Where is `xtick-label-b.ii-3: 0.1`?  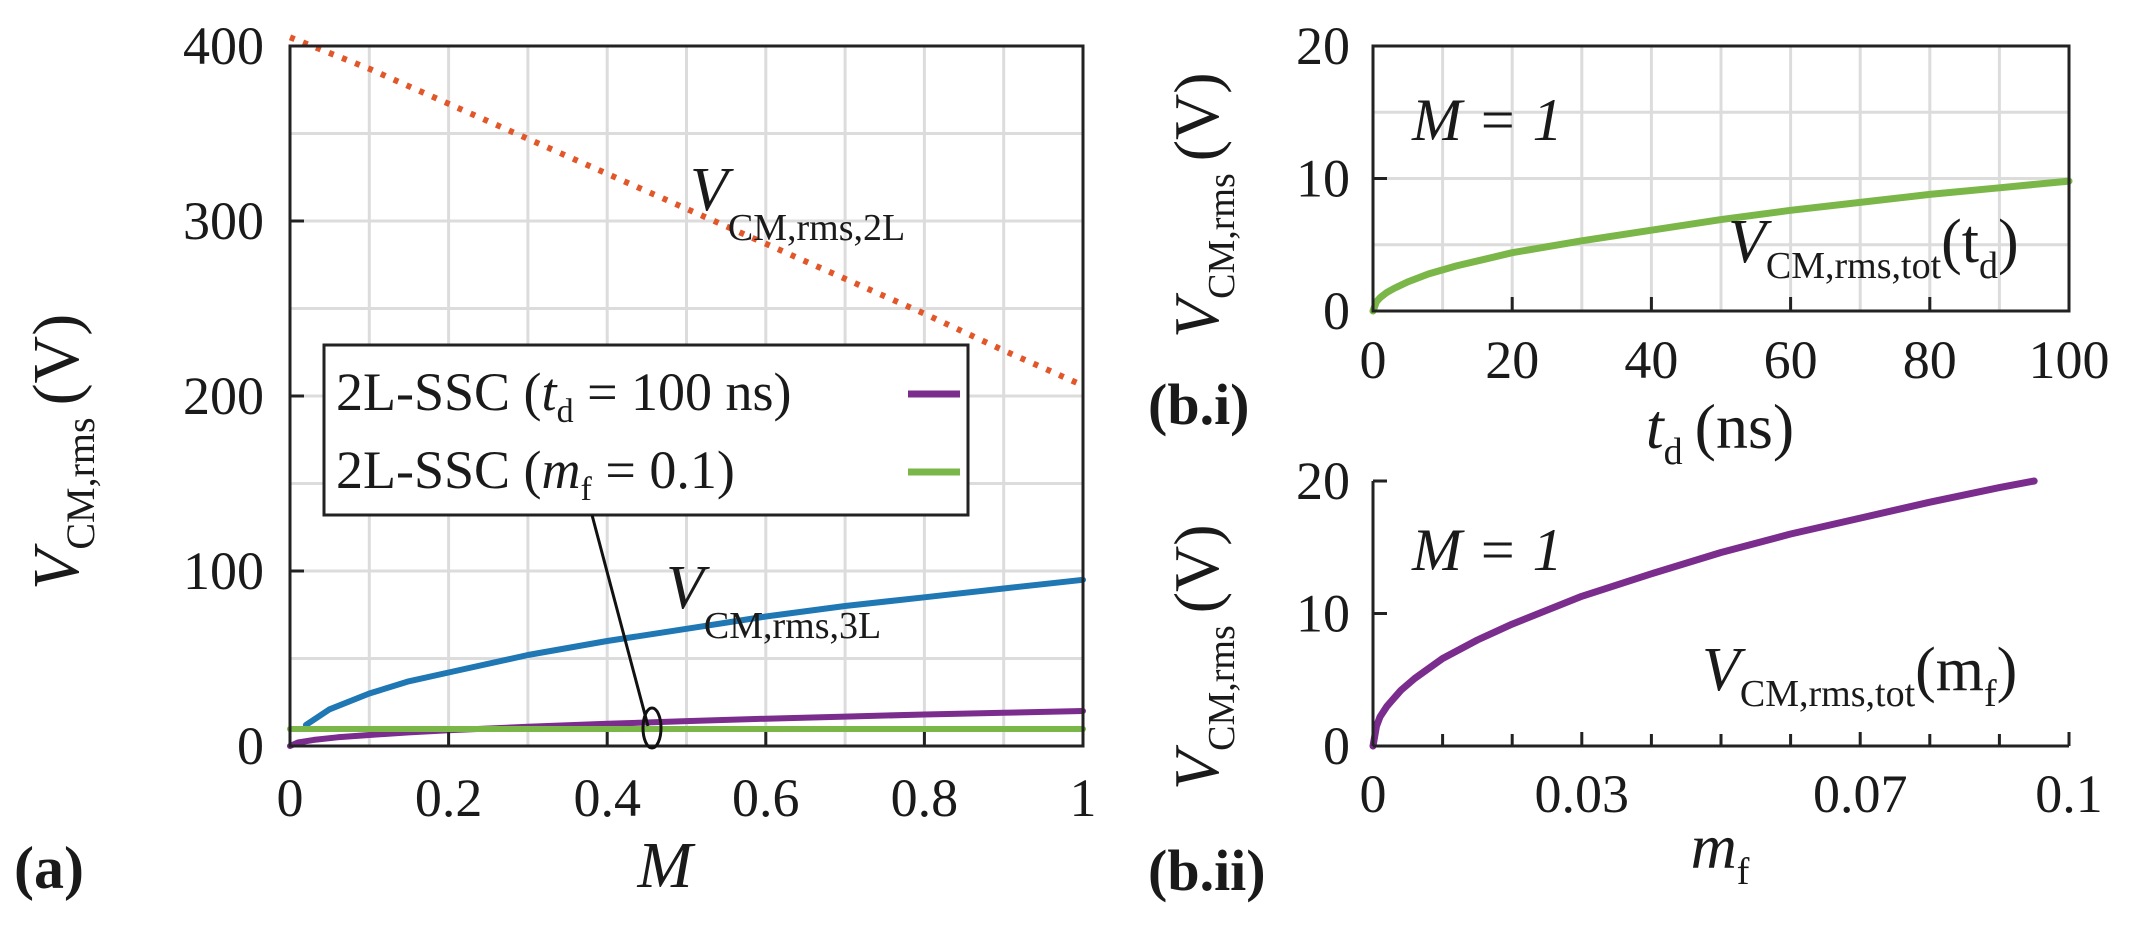
xtick-label-b.ii-3: 0.1 is located at coordinates (2069, 794).